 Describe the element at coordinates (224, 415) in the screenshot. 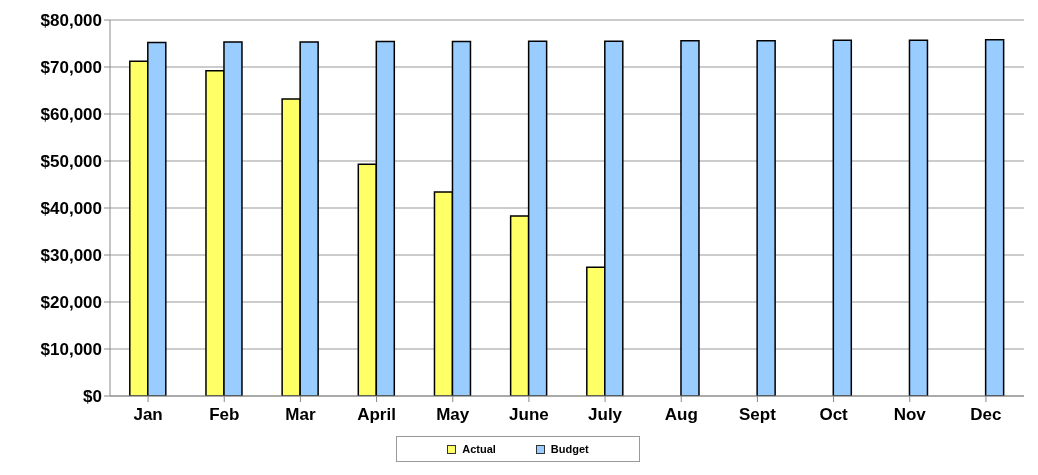

I see `x-tick-label: Feb` at that location.